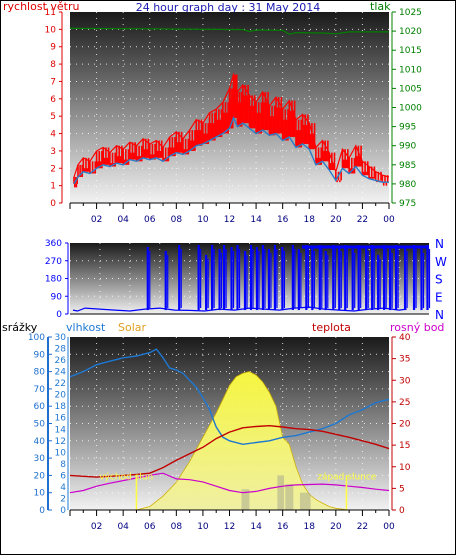 The image size is (456, 555). Describe the element at coordinates (96, 220) in the screenshot. I see `wind-xtick-label: 02` at that location.